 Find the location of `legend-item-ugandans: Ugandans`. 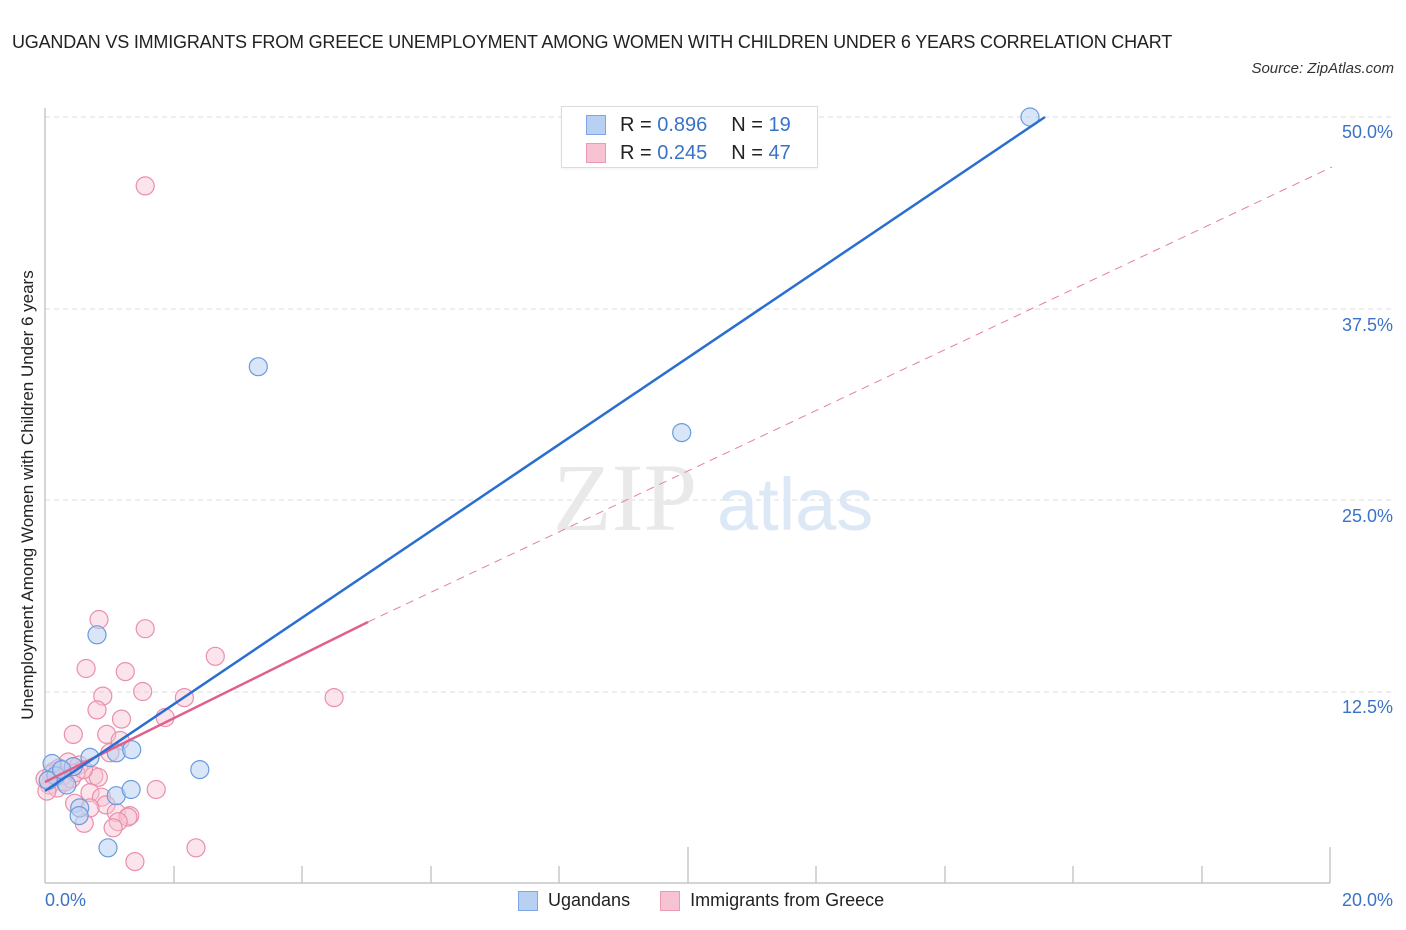

legend-item-ugandans: Ugandans is located at coordinates (574, 900).